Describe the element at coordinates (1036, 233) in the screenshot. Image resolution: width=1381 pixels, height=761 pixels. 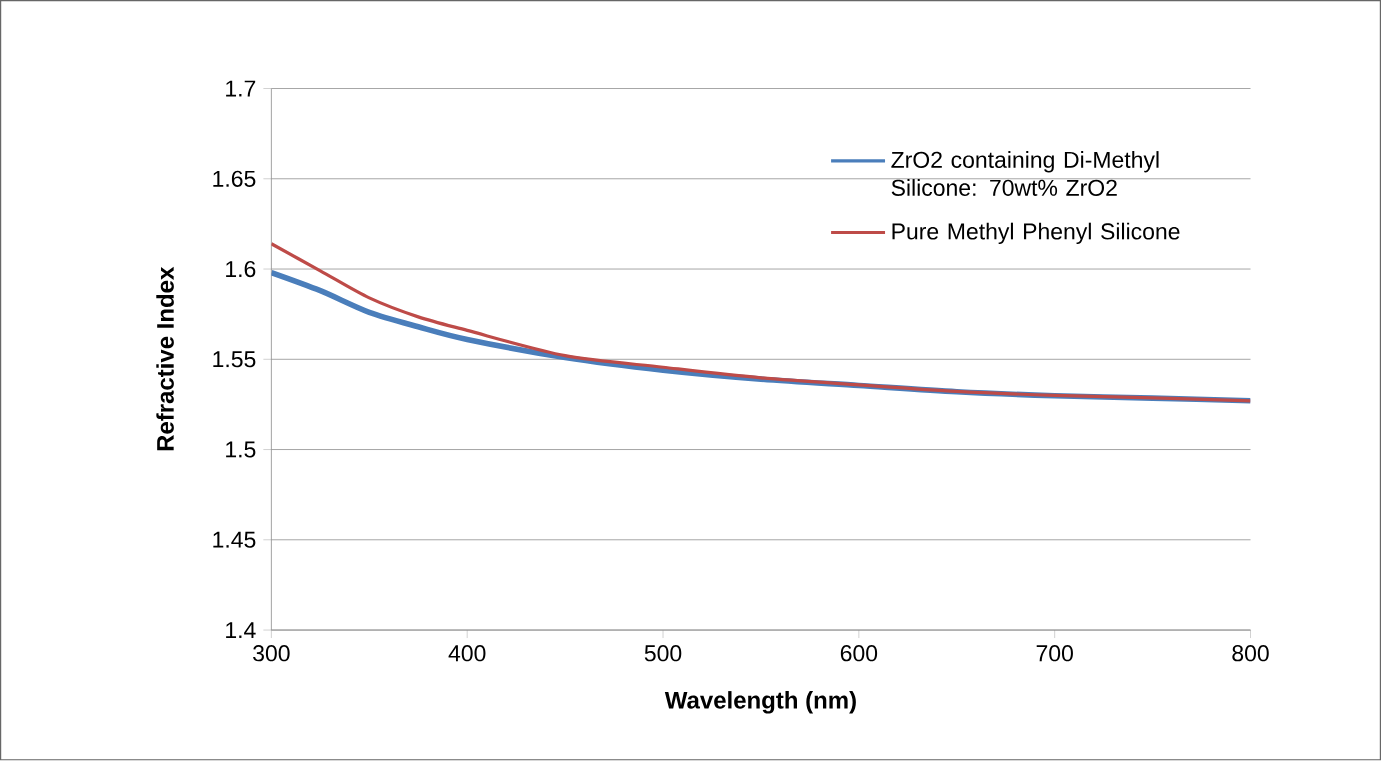
I see `legend-label: Pure Methyl Phenyl Silicone` at that location.